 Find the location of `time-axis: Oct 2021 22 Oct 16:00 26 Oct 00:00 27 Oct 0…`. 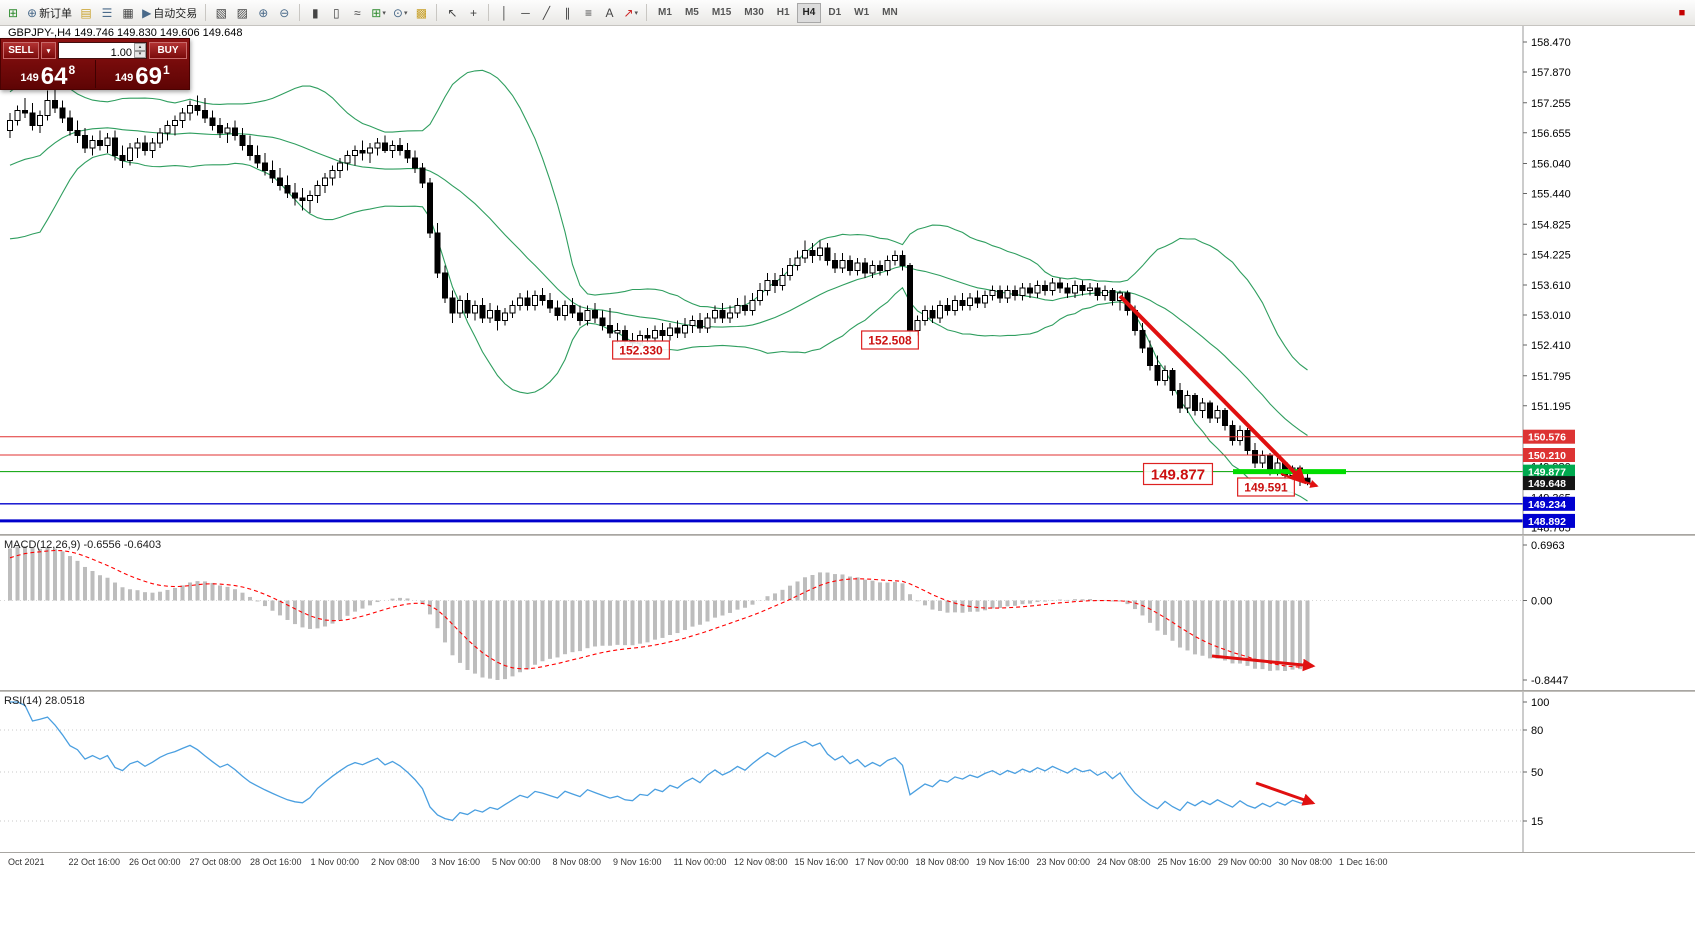

time-axis: Oct 2021 22 Oct 16:00 26 Oct 00:00 27 Oct 0… is located at coordinates (847, 863).